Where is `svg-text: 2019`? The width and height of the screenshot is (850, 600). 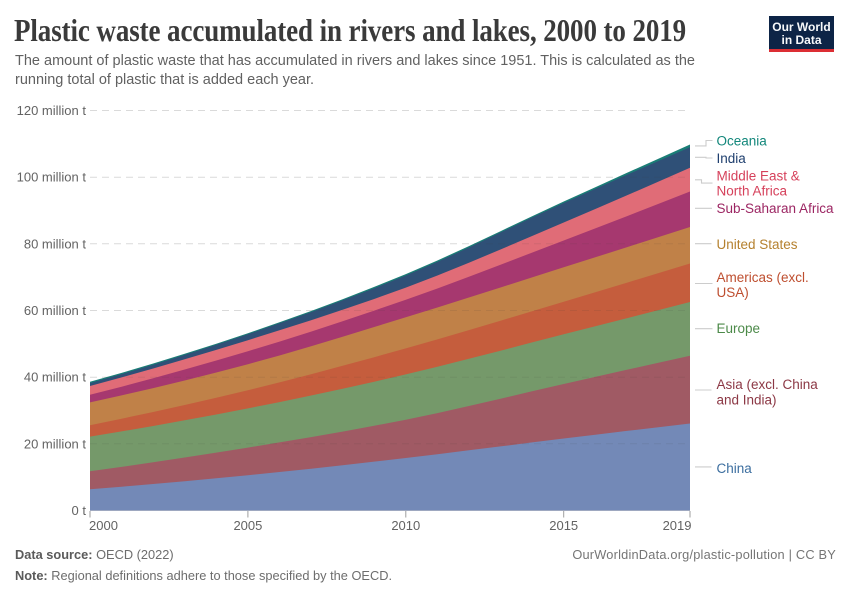 svg-text: 2019 is located at coordinates (677, 525).